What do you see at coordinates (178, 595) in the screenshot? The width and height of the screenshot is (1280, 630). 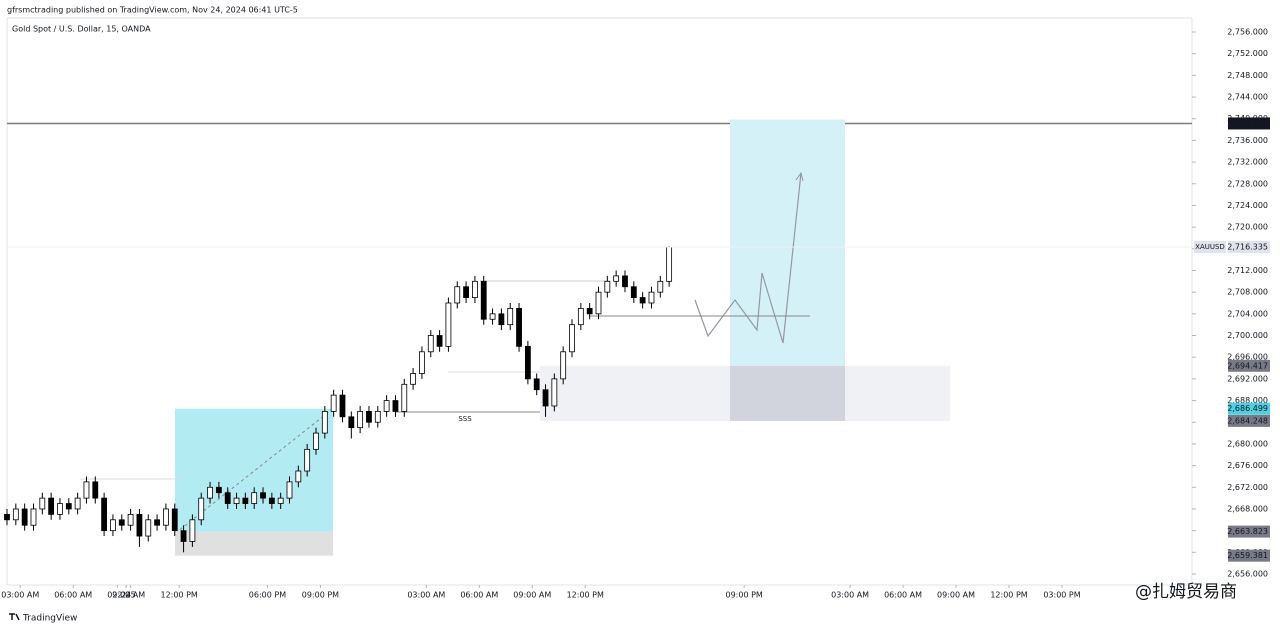 I see `x-tick-label: 12:00 PM` at bounding box center [178, 595].